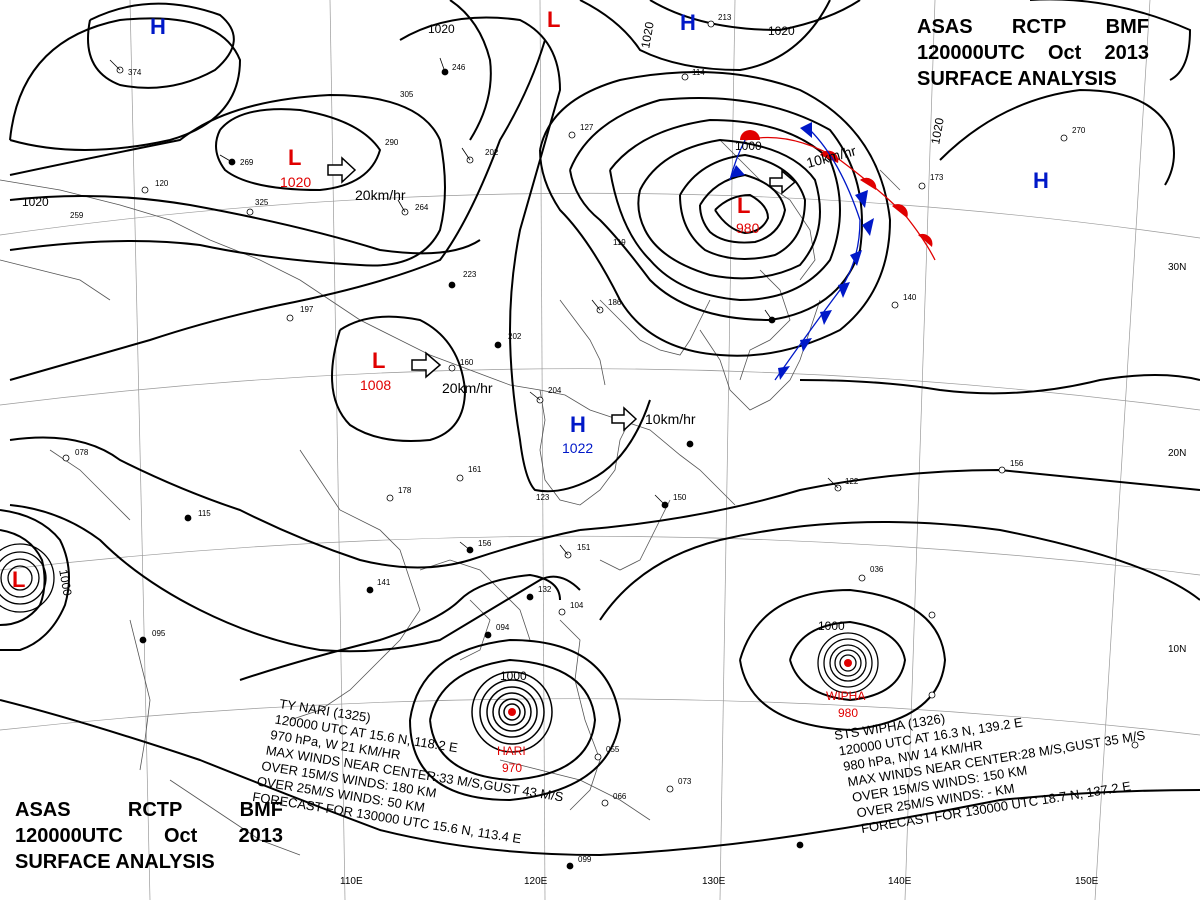  Describe the element at coordinates (562, 294) in the screenshot. I see `motion-arrows` at that location.